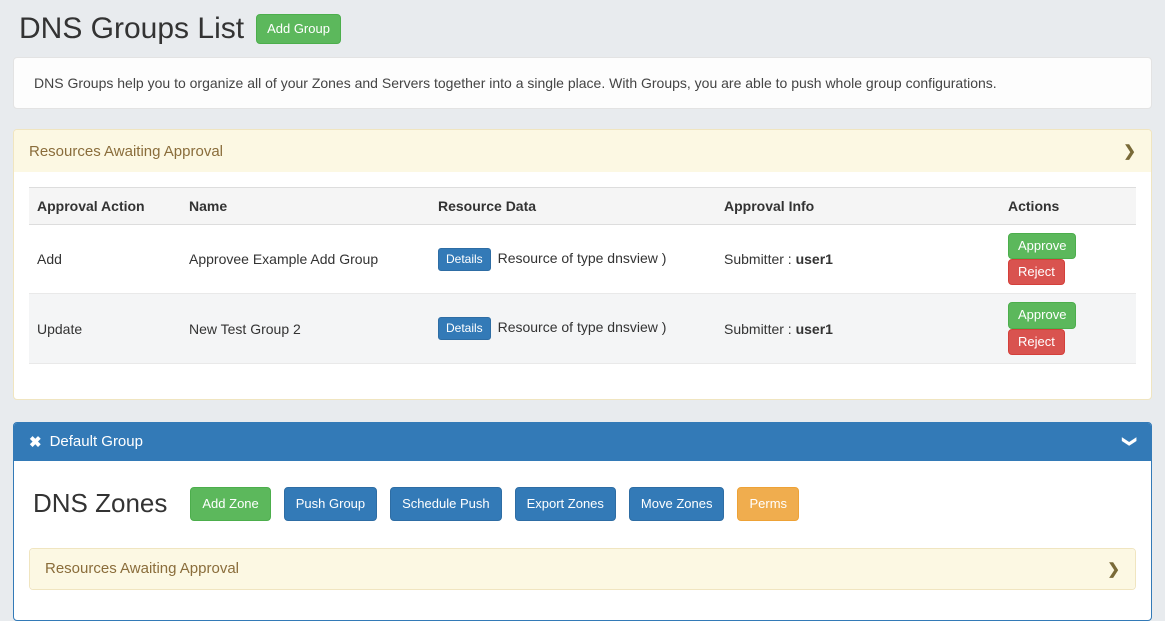 The width and height of the screenshot is (1165, 621). What do you see at coordinates (105, 328) in the screenshot?
I see `approval-action-cell: Update` at bounding box center [105, 328].